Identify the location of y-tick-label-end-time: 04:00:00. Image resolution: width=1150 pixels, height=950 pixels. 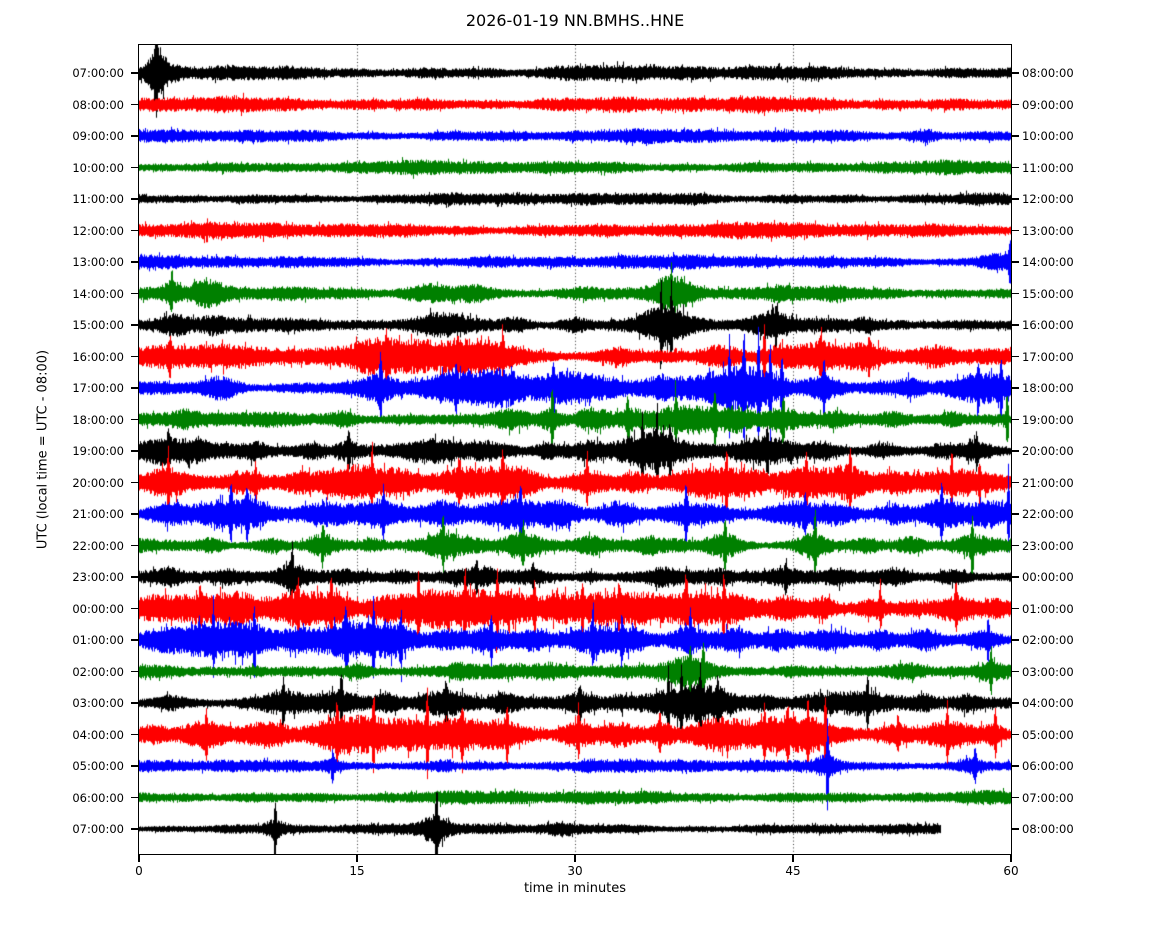
(1048, 703).